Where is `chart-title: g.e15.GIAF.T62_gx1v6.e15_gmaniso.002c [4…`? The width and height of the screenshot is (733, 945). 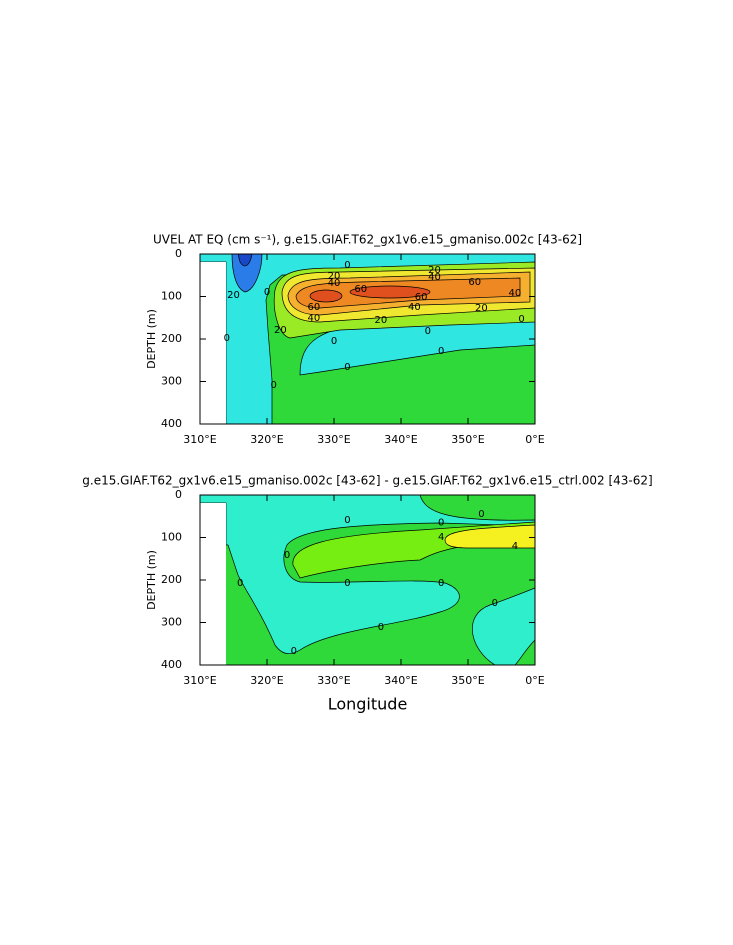
chart-title: g.e15.GIAF.T62_gx1v6.e15_gmaniso.002c [4… is located at coordinates (367, 481).